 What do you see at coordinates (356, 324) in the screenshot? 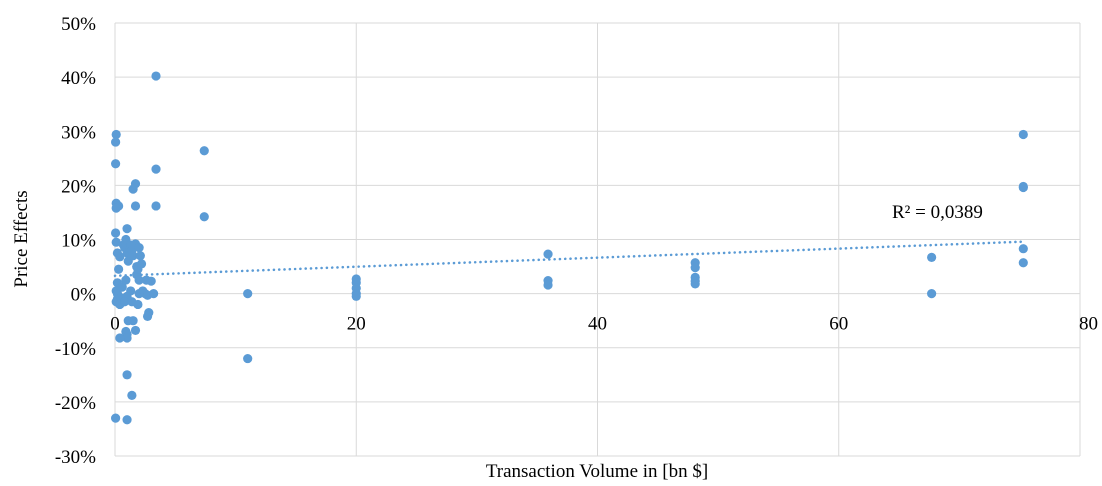
I see `x-tick-label: 20` at bounding box center [356, 324].